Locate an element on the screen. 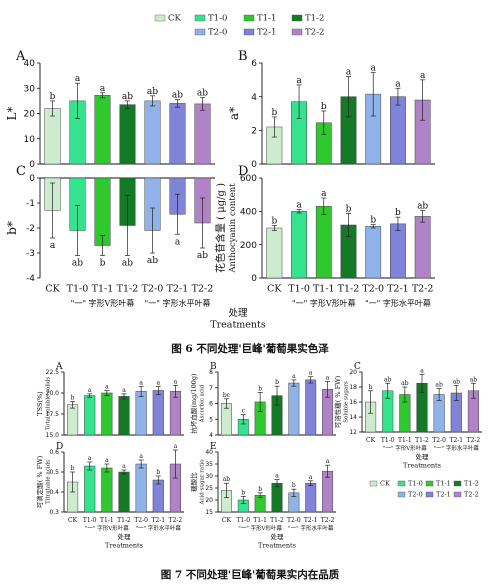 The width and height of the screenshot is (500, 587). x-tick-label: T2-1 is located at coordinates (311, 520).